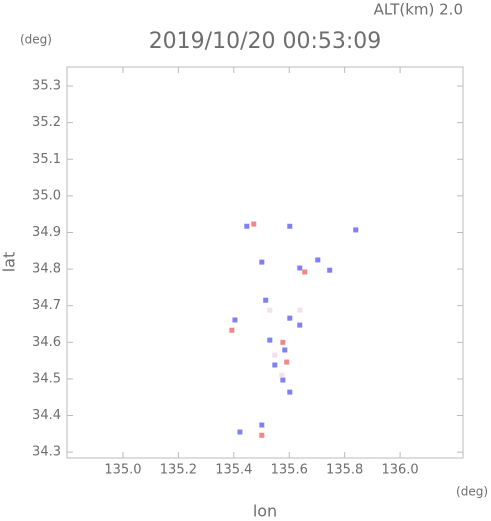  What do you see at coordinates (233, 470) in the screenshot?
I see `x-tick-label: 135.4` at bounding box center [233, 470].